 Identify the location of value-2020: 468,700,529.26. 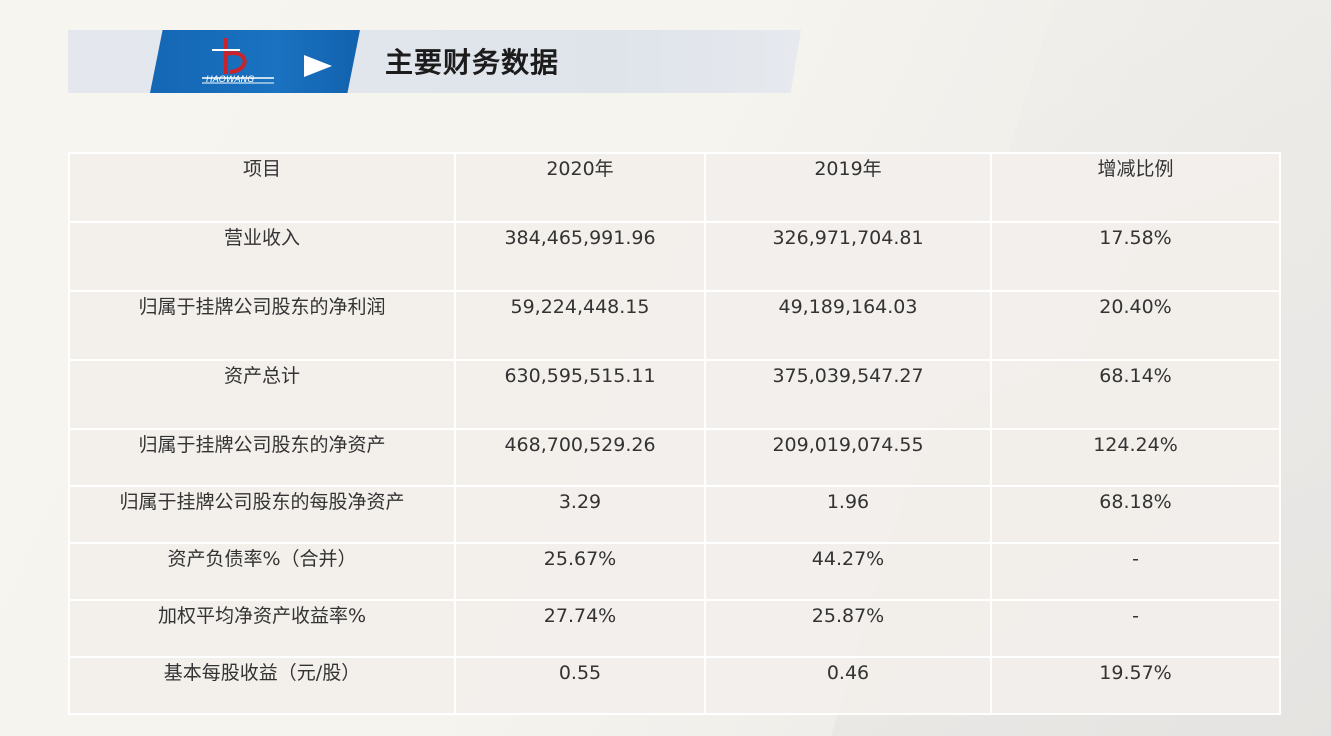
(580, 457).